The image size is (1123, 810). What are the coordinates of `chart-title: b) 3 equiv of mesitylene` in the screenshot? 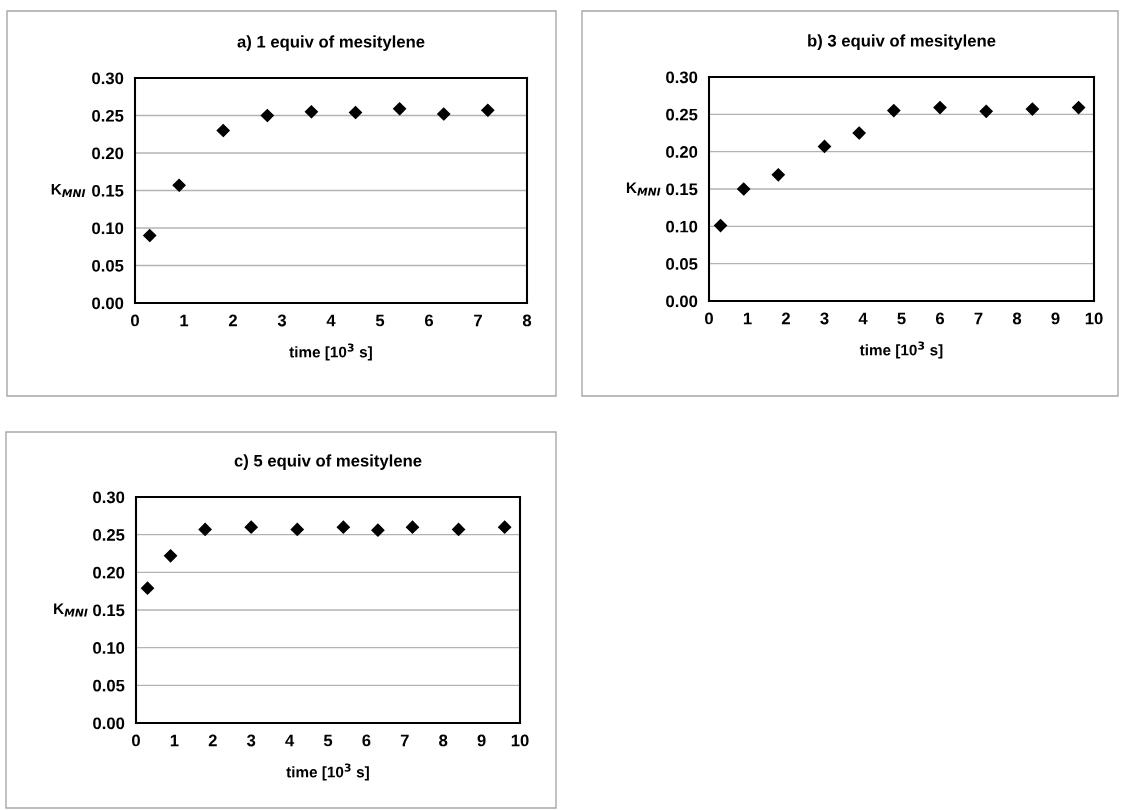 It's located at (902, 42).